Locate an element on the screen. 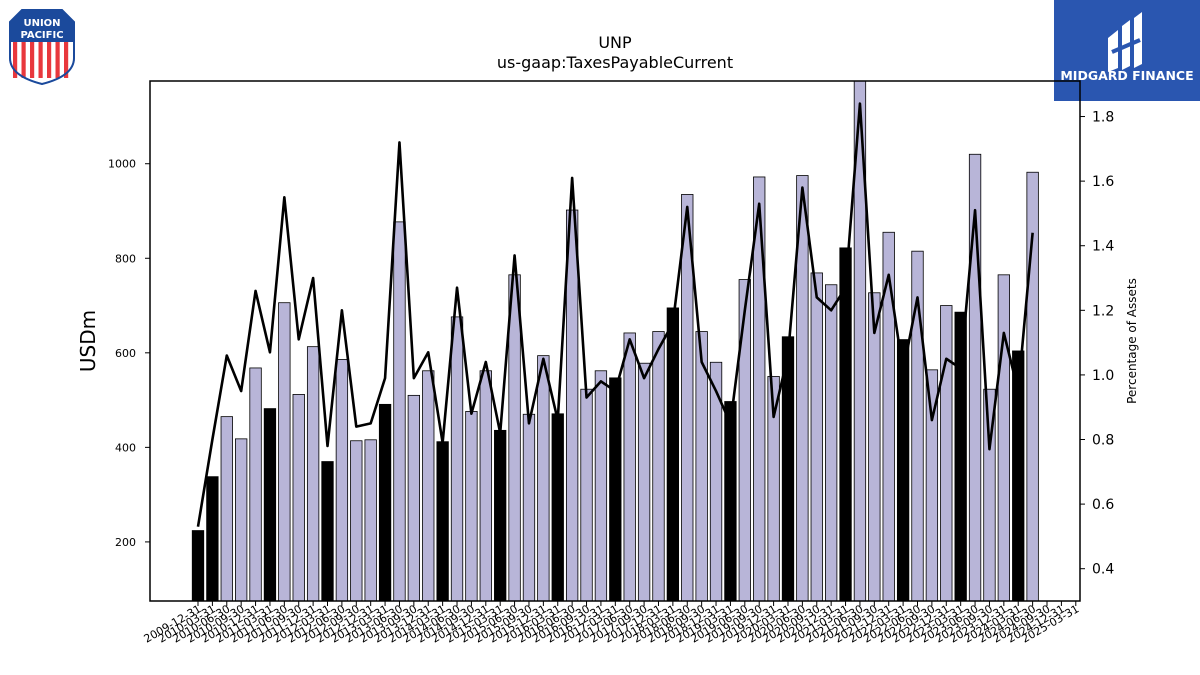  chart-subtitle: us-gaap:TaxesPayableCurrent is located at coordinates (615, 62).